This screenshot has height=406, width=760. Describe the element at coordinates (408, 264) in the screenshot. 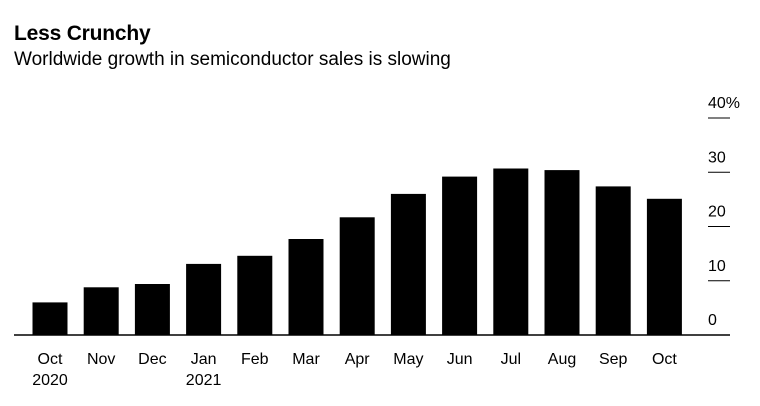

I see `bar-may` at that location.